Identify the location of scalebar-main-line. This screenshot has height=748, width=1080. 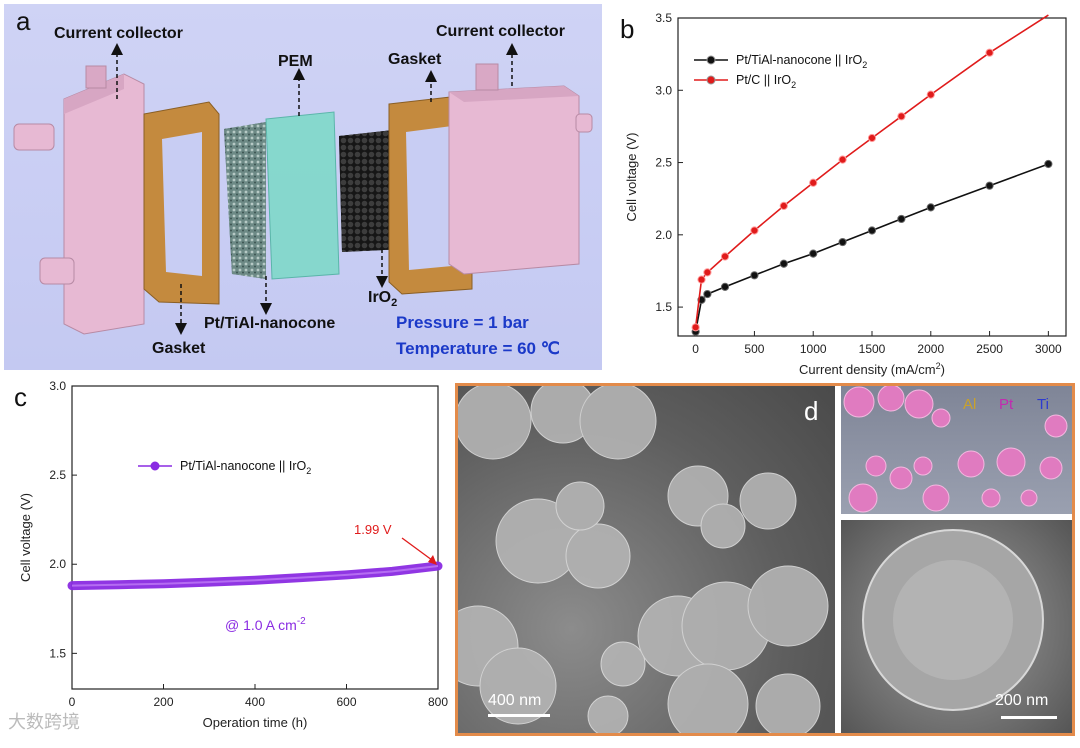
(519, 715).